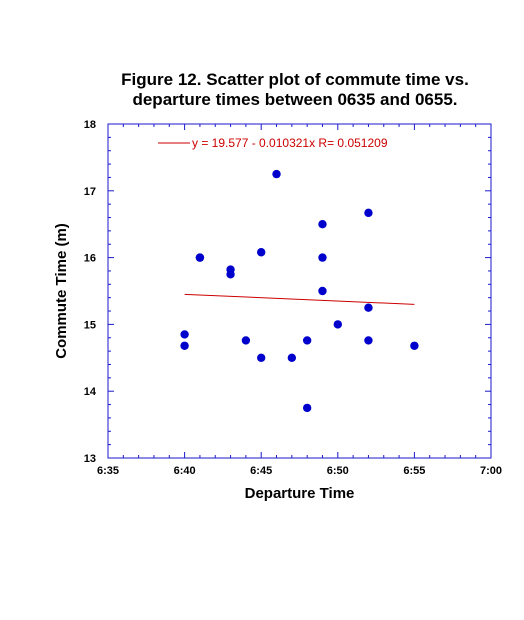 The image size is (524, 620). What do you see at coordinates (90, 192) in the screenshot?
I see `y-tick-label: 17` at bounding box center [90, 192].